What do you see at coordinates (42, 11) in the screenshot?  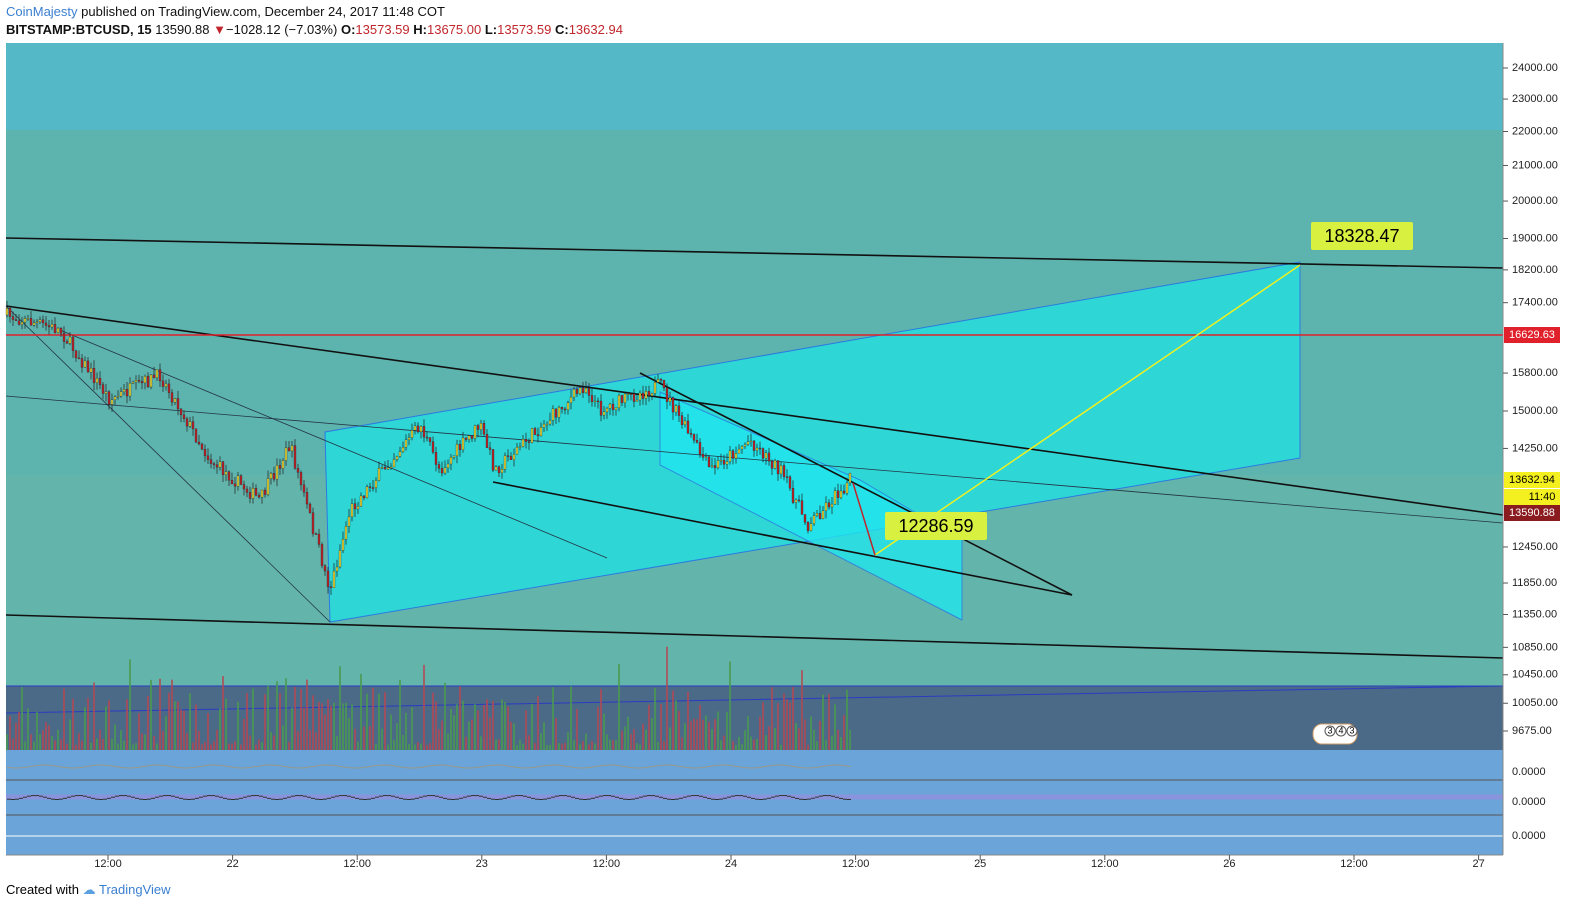 I see `author: CoinMajesty` at bounding box center [42, 11].